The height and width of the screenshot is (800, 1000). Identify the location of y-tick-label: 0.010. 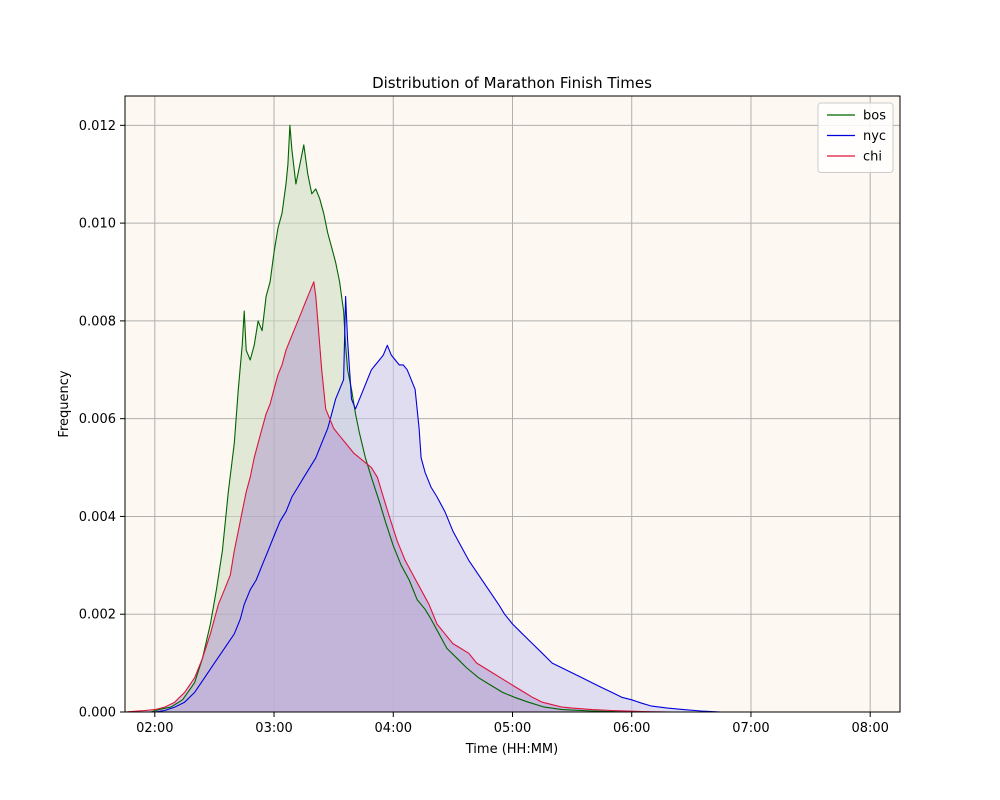
(97, 224).